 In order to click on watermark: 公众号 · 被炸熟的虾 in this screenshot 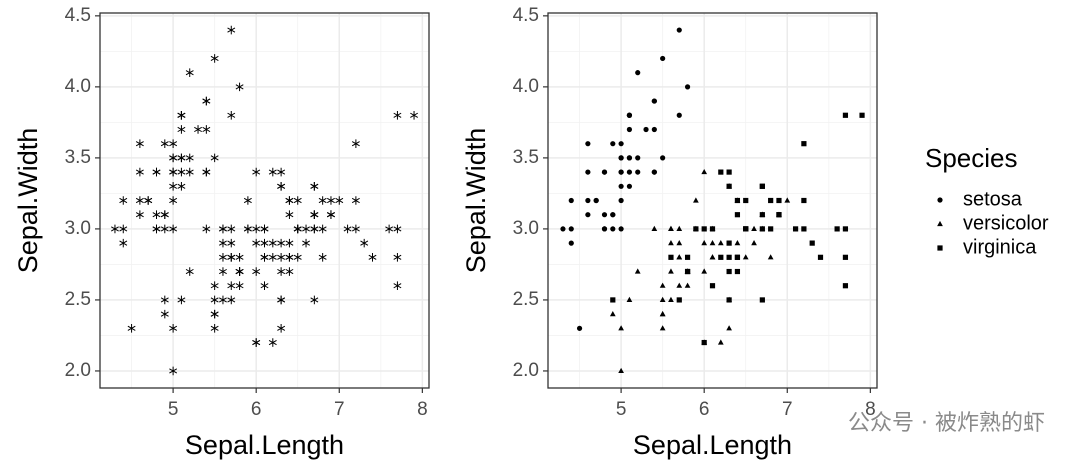, I will do `click(946, 423)`.